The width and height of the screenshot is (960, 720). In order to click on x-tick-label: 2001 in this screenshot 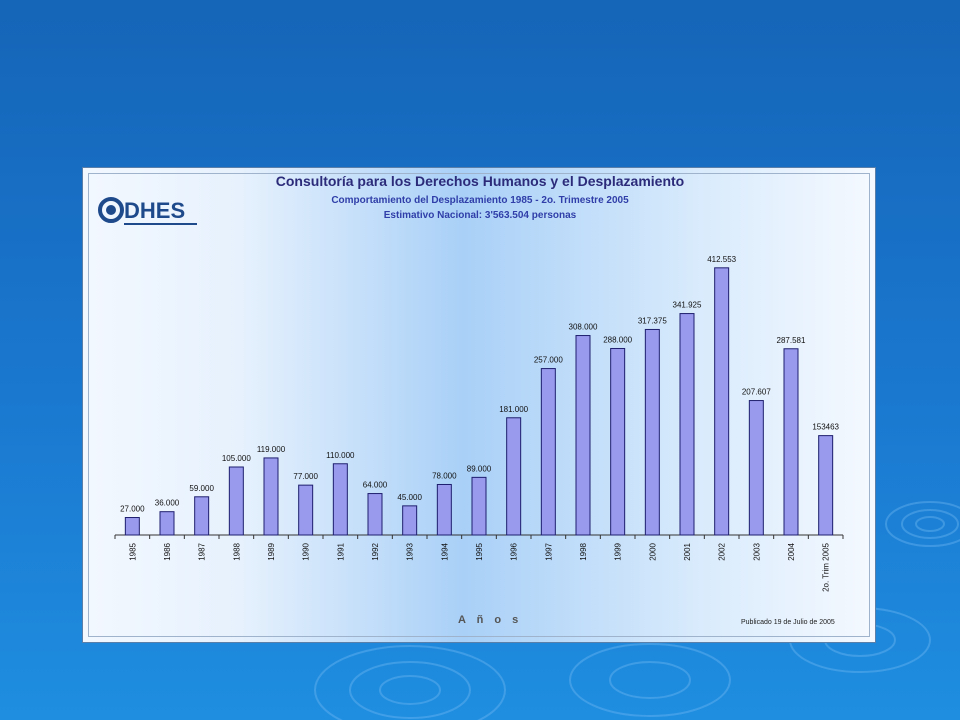, I will do `click(687, 551)`.